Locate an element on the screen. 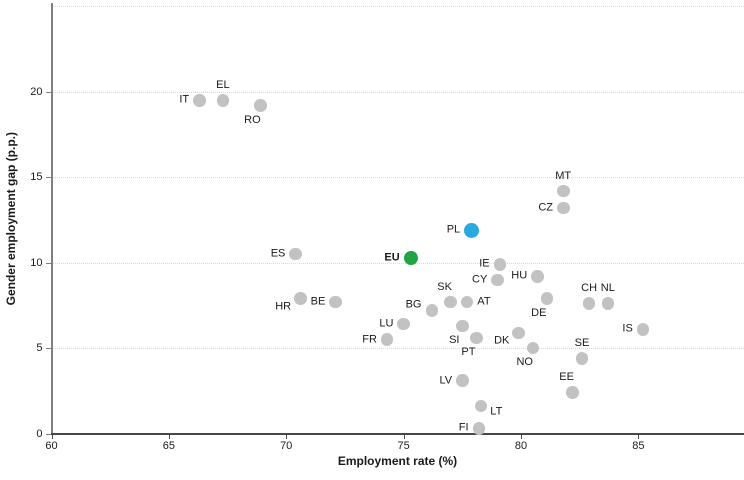 The image size is (744, 480). point-label-sk: SK is located at coordinates (444, 286).